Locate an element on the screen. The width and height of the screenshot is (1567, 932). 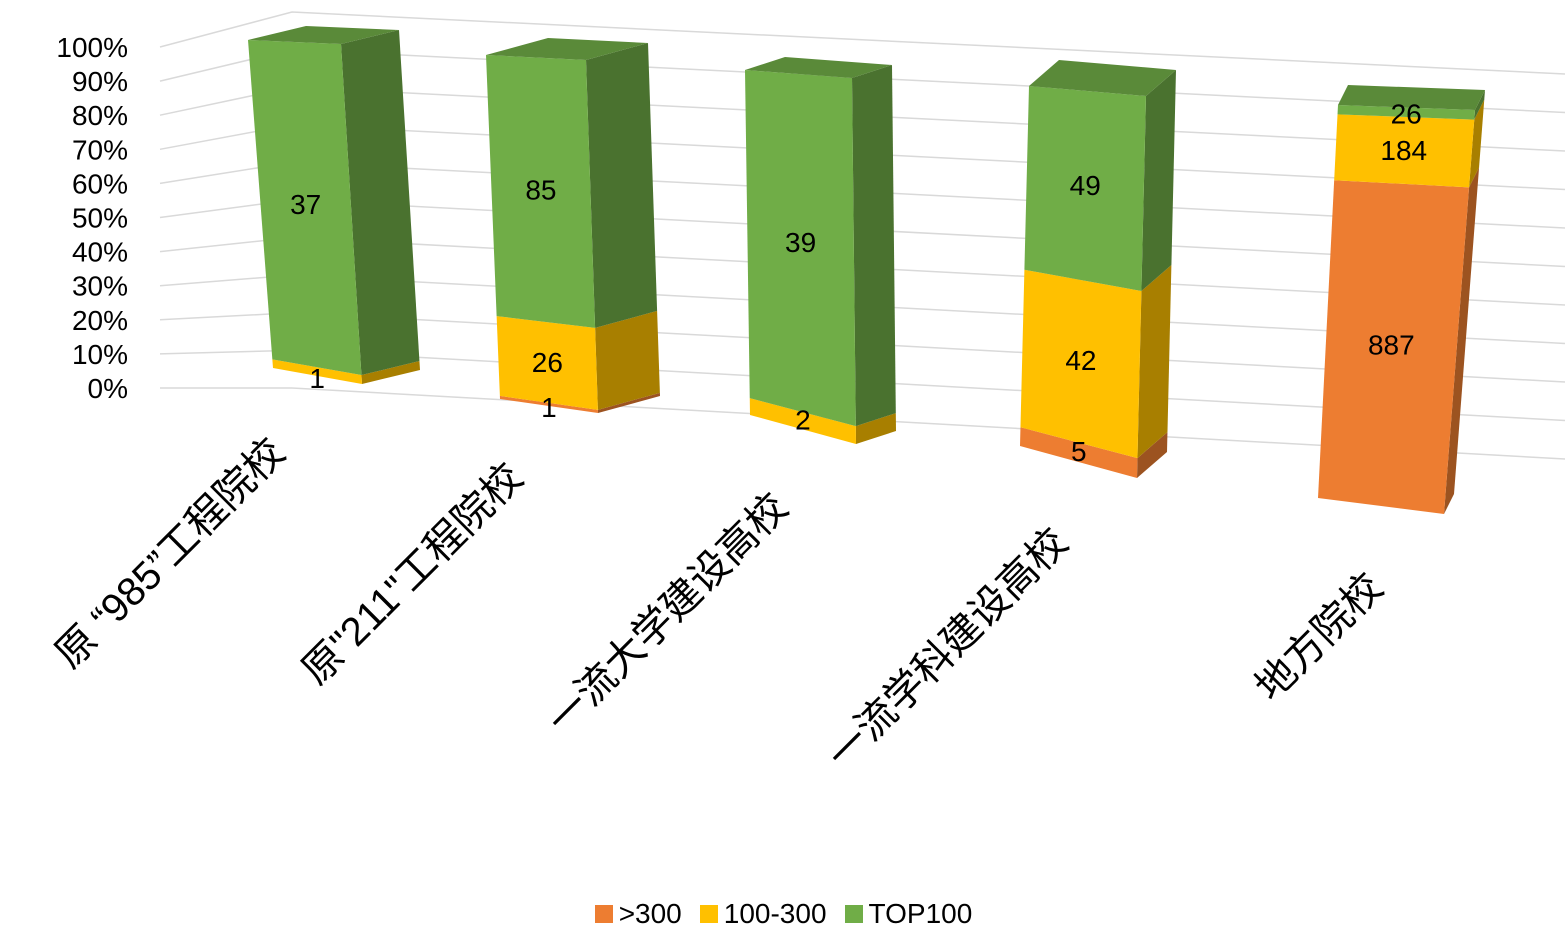
data-label-gt300-cat-local: 887 is located at coordinates (1391, 344).